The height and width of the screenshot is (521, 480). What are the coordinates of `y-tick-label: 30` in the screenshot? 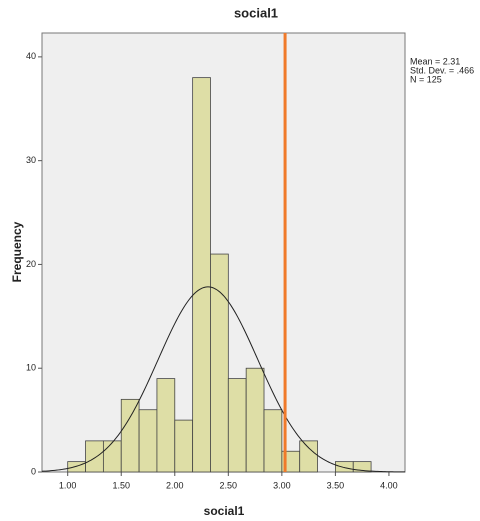 It's located at (31, 160).